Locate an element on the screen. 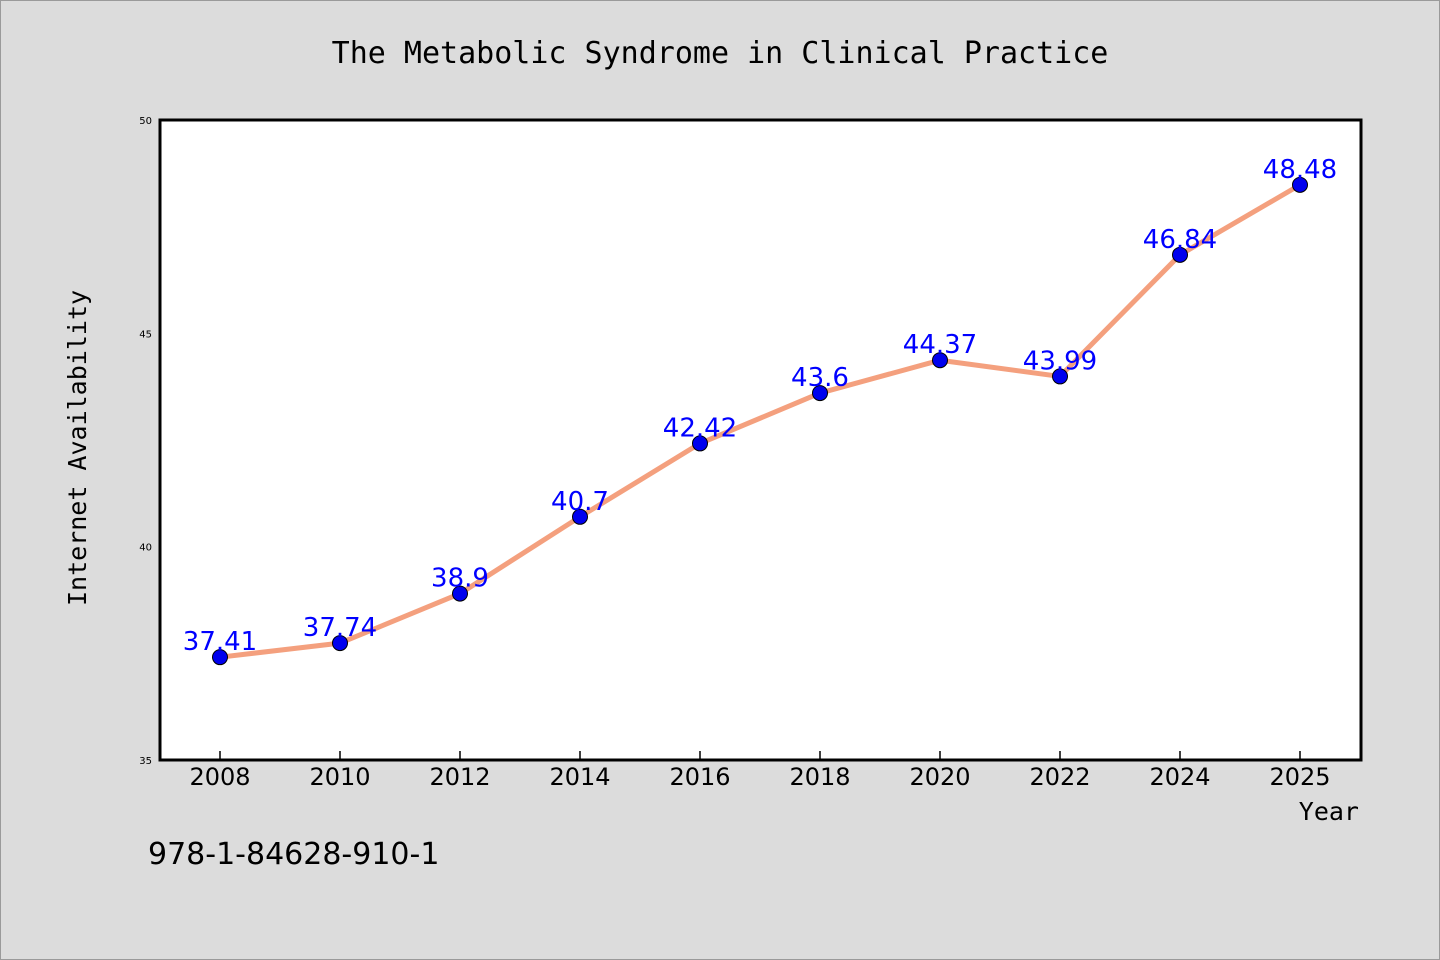  data-label: 46.84 is located at coordinates (1180, 240).